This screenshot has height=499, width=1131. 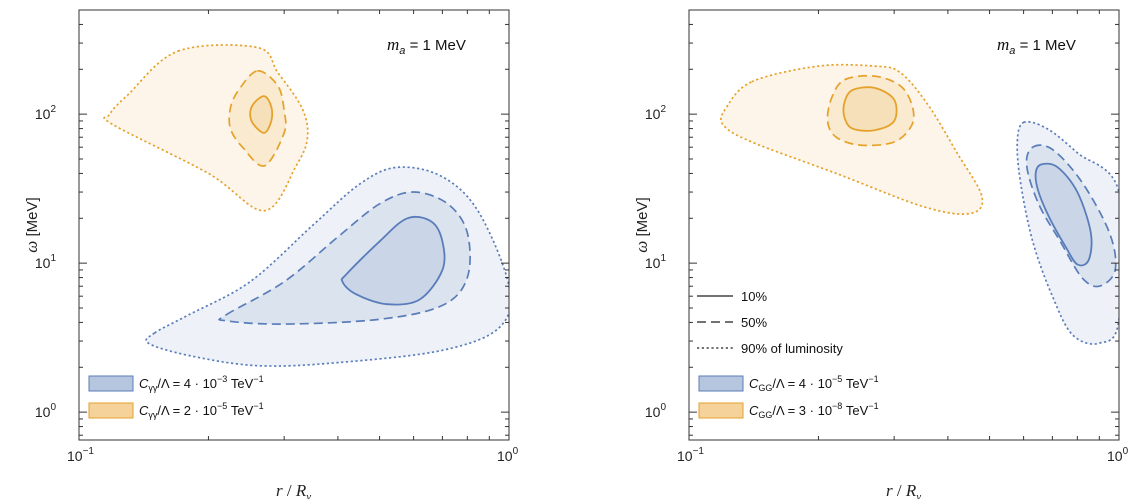 I want to click on legend-label: 90% of luminosity, so click(x=792, y=348).